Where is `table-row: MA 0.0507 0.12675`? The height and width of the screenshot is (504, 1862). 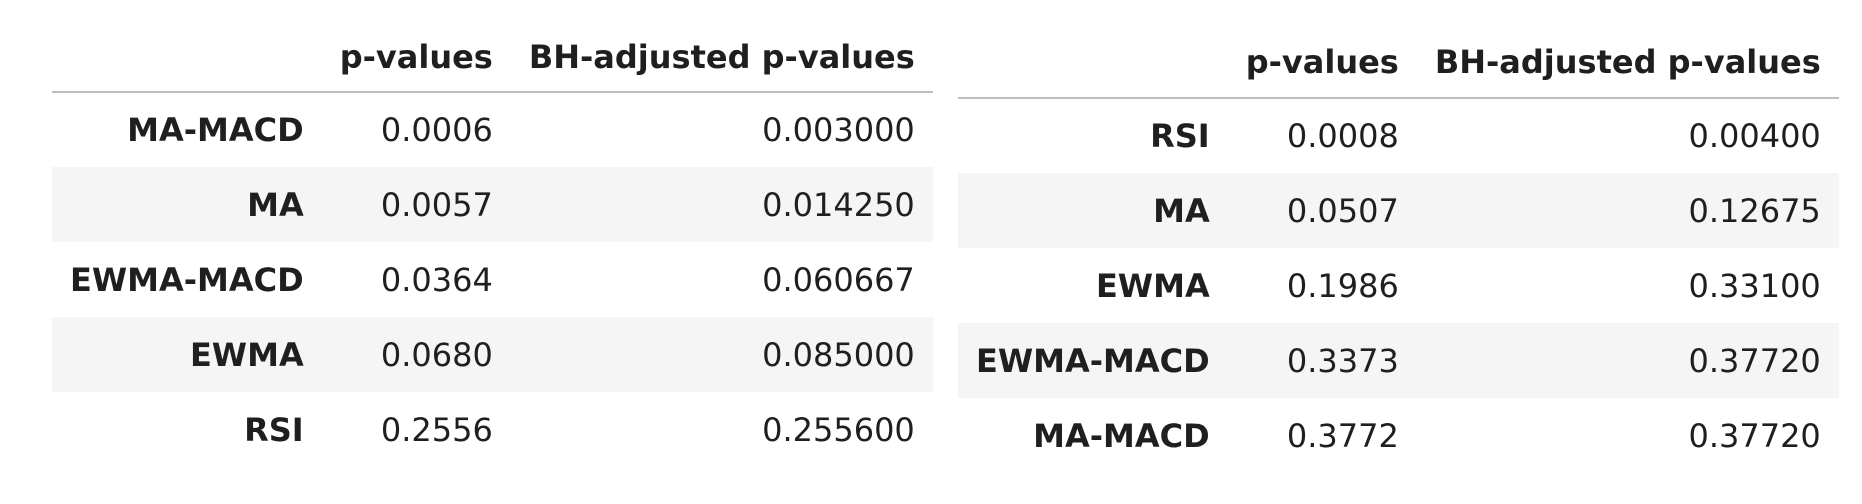 table-row: MA 0.0507 0.12675 is located at coordinates (1398, 210).